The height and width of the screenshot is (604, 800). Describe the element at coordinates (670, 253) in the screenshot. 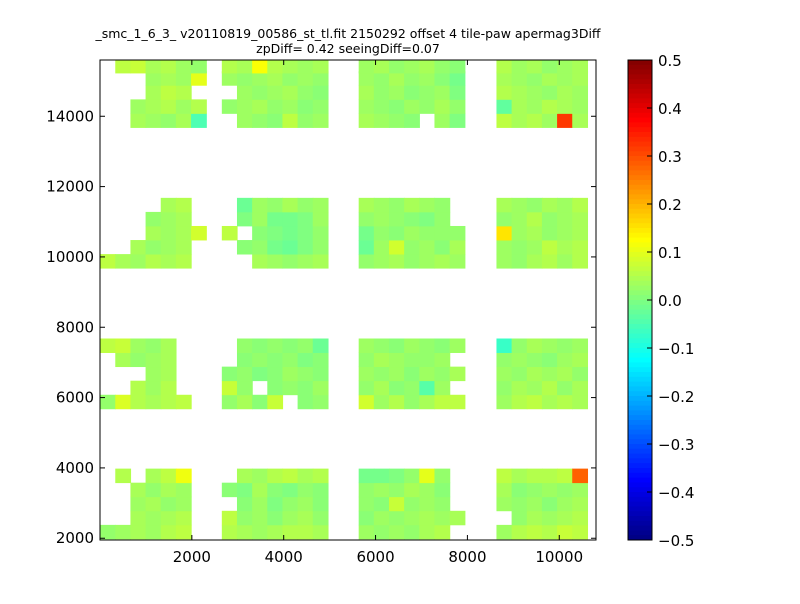

I see `colorbar-tick-label: 0.1` at that location.